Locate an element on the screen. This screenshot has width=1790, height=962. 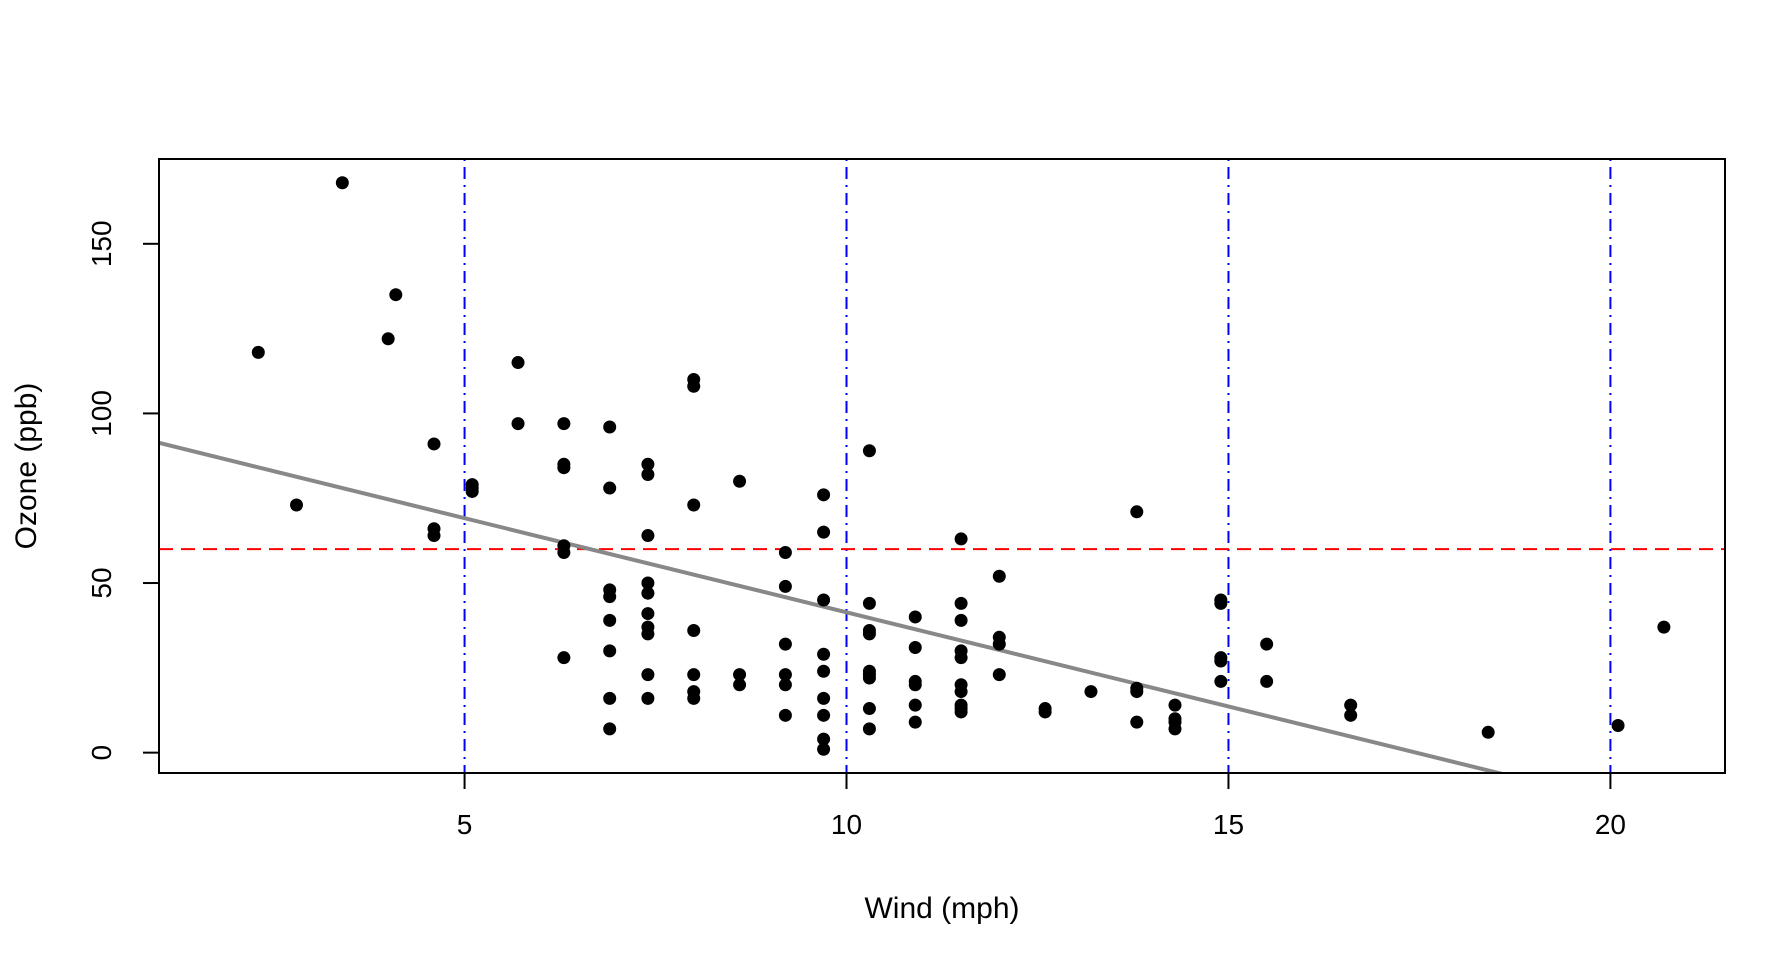
x-tick-label: 20 is located at coordinates (1610, 824).